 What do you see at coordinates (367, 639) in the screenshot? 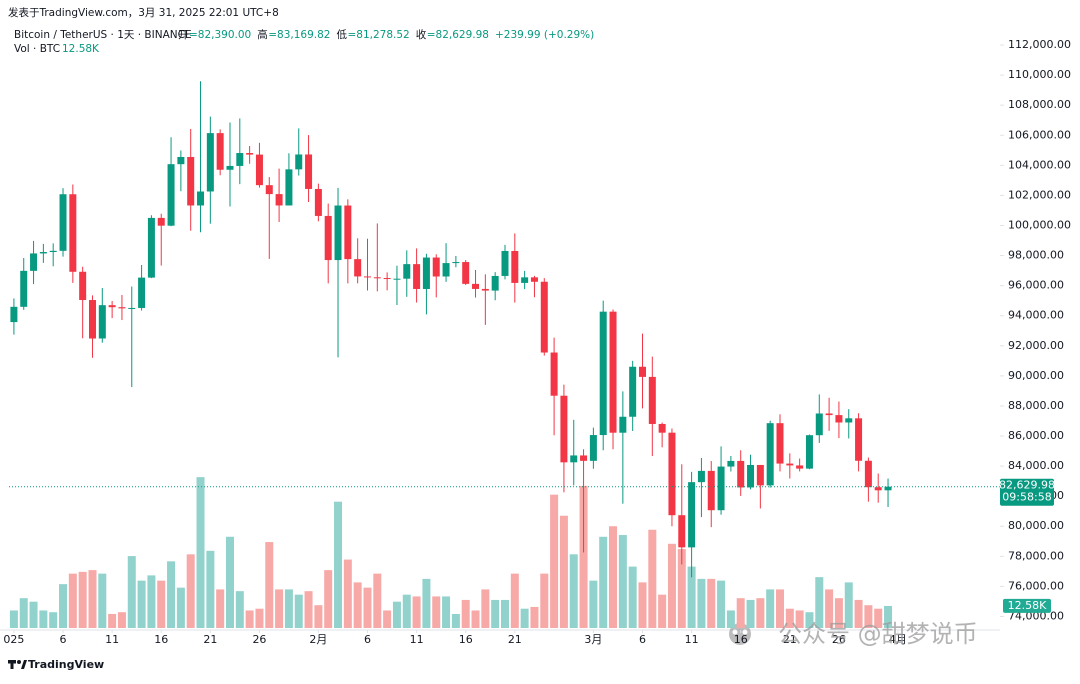
I see `x-tick-label: 6` at bounding box center [367, 639].